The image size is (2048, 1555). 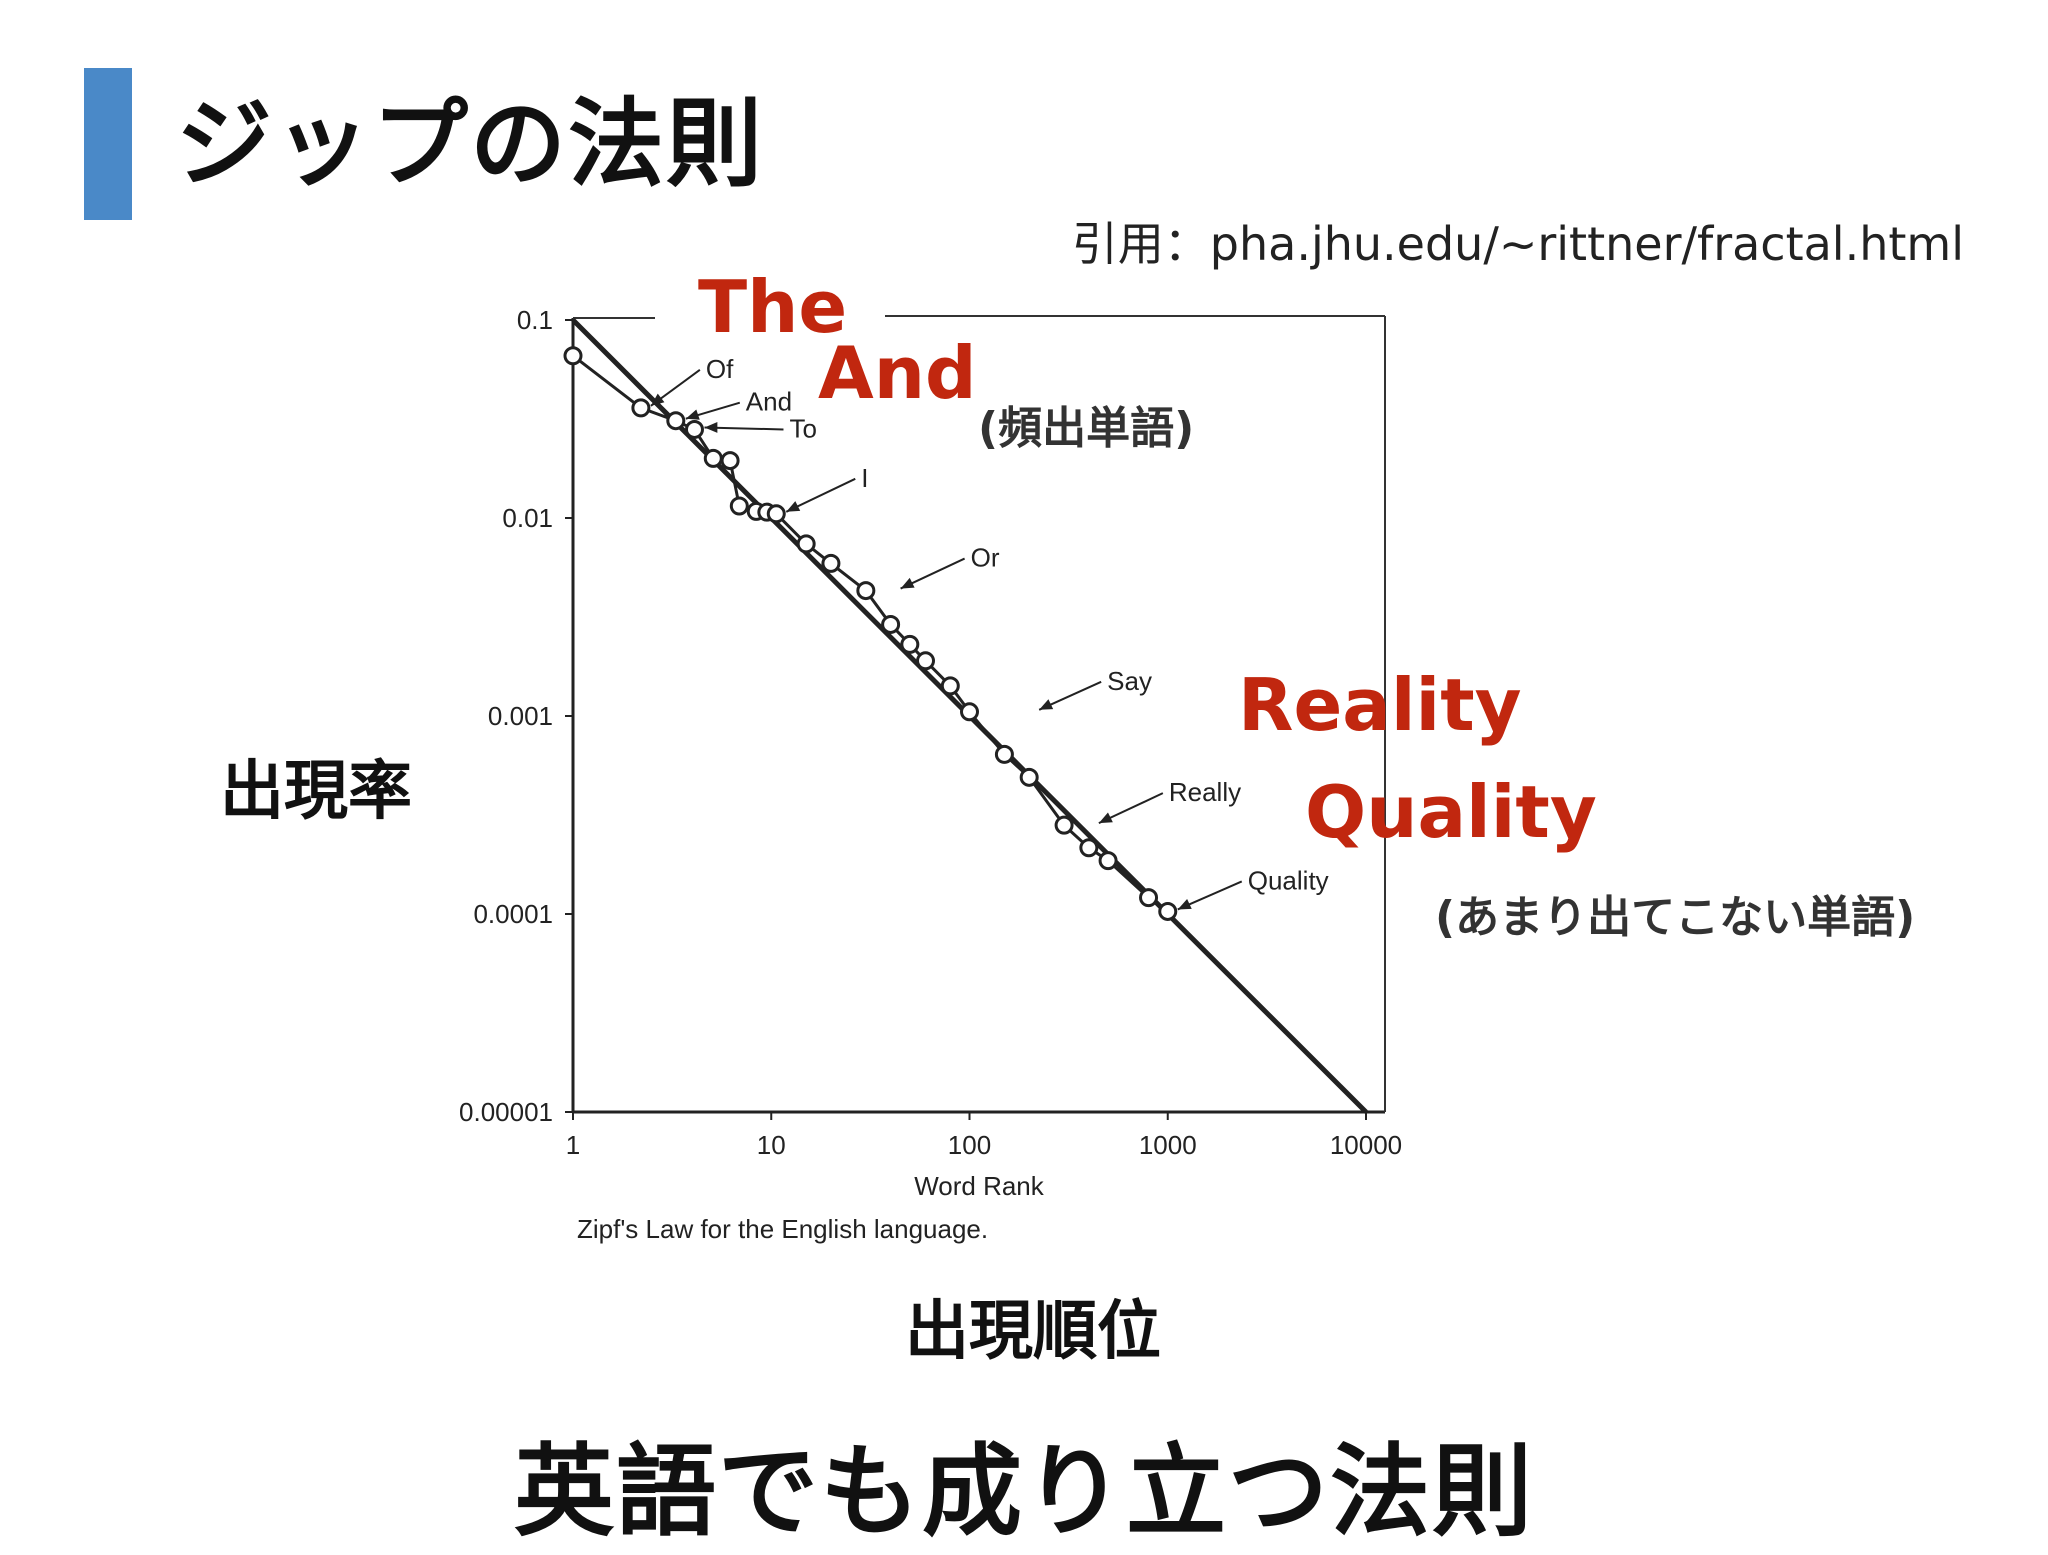 What do you see at coordinates (535, 320) in the screenshot?
I see `y-tick-label: 0.1` at bounding box center [535, 320].